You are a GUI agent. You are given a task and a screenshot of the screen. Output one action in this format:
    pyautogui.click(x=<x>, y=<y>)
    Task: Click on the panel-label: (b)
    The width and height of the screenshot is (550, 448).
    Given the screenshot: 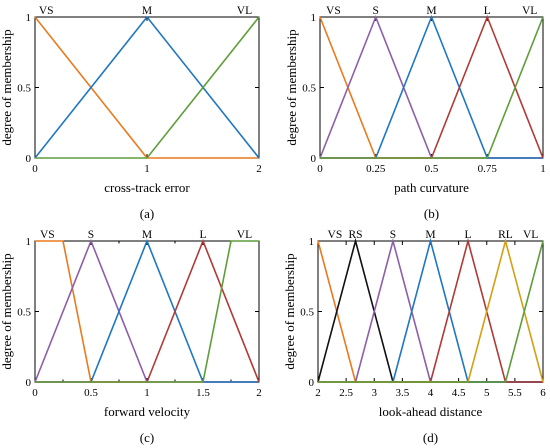 What is the action you would take?
    pyautogui.click(x=431, y=213)
    